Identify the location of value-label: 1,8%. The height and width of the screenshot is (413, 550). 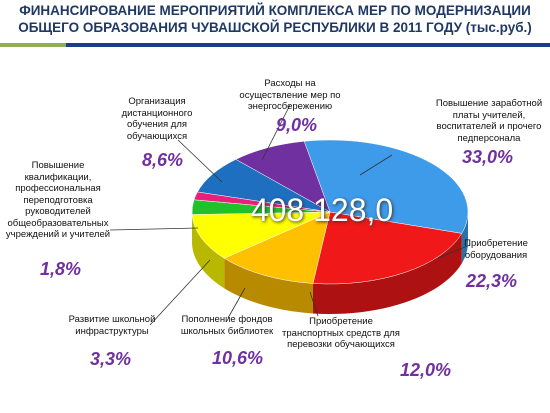
(61, 269).